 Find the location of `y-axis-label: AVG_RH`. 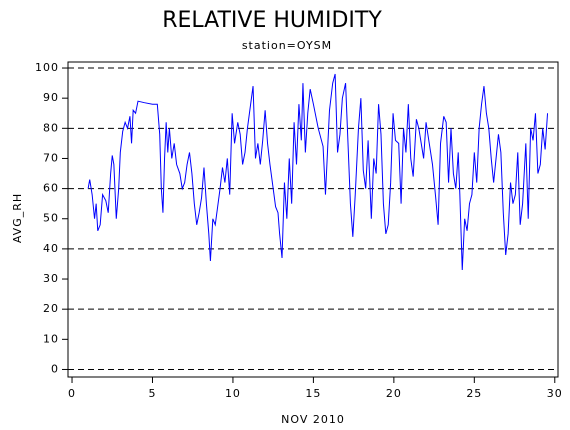

y-axis-label: AVG_RH is located at coordinates (17, 218).